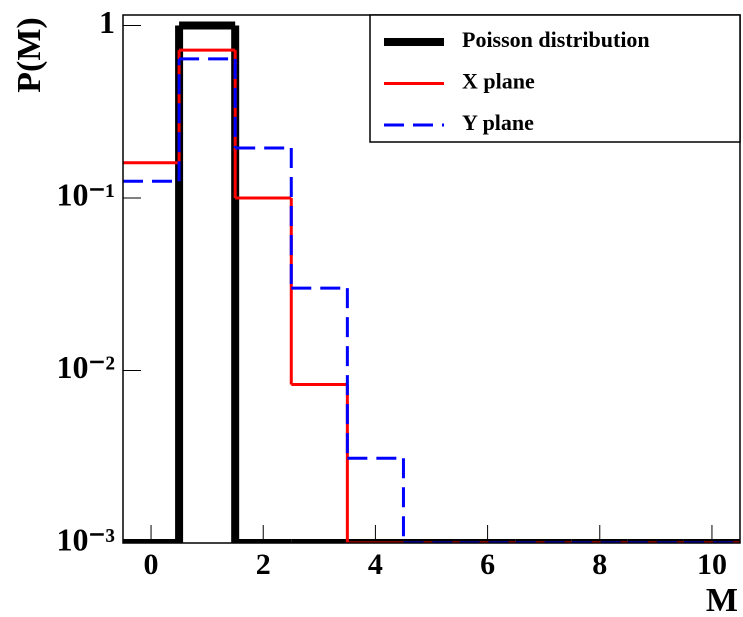 The image size is (743, 617). Describe the element at coordinates (107, 22) in the screenshot. I see `y-tick-label: 1` at that location.